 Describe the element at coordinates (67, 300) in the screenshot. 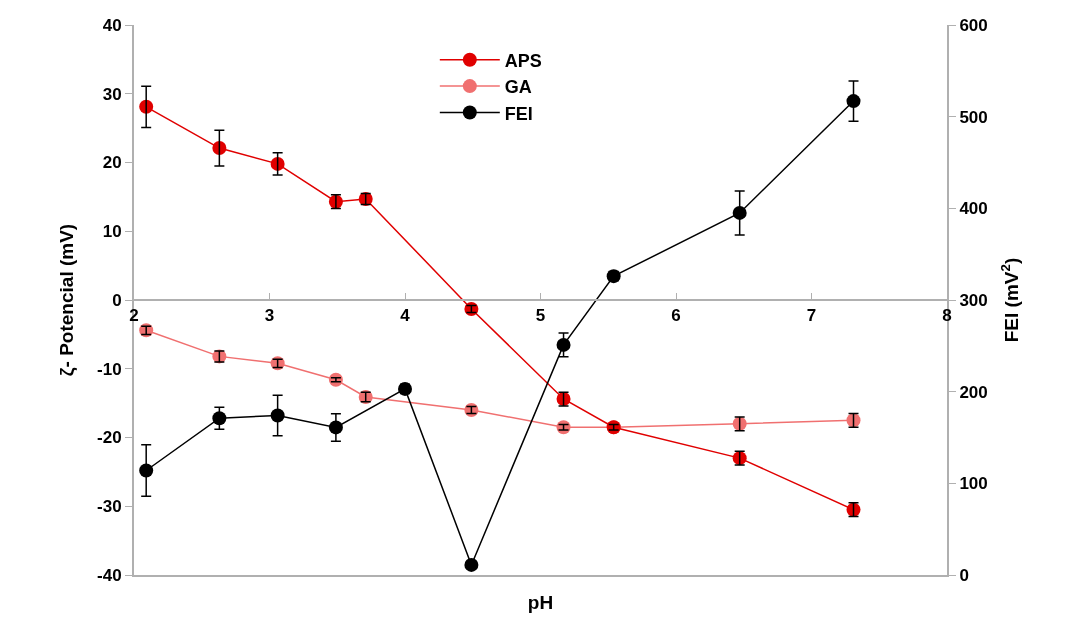

I see `y-axis-title: ζ- Potencial (mV)` at that location.